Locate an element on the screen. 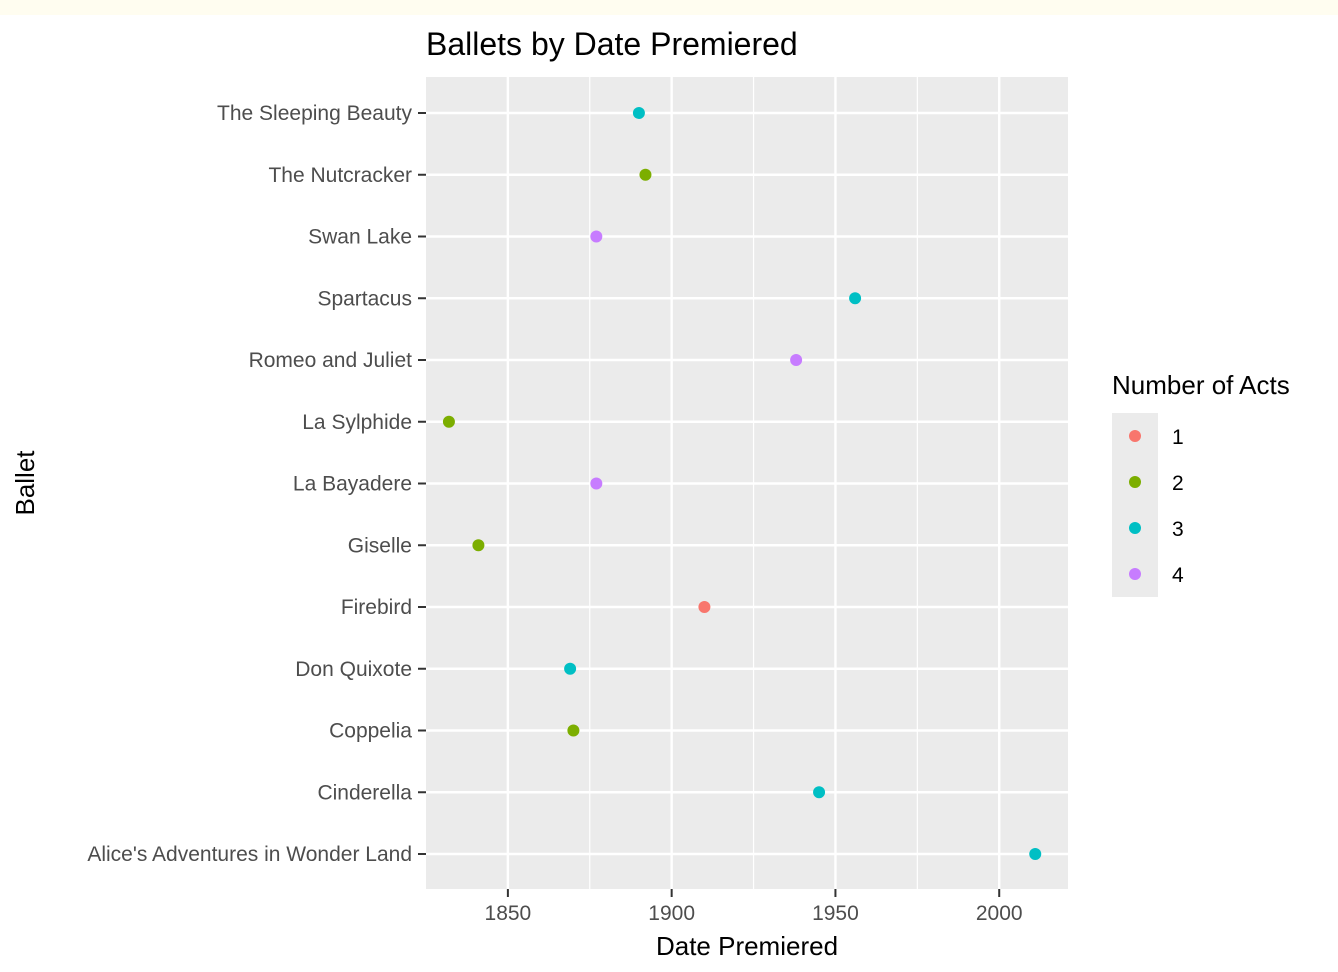  y-tick-label: Swan Lake is located at coordinates (360, 237).